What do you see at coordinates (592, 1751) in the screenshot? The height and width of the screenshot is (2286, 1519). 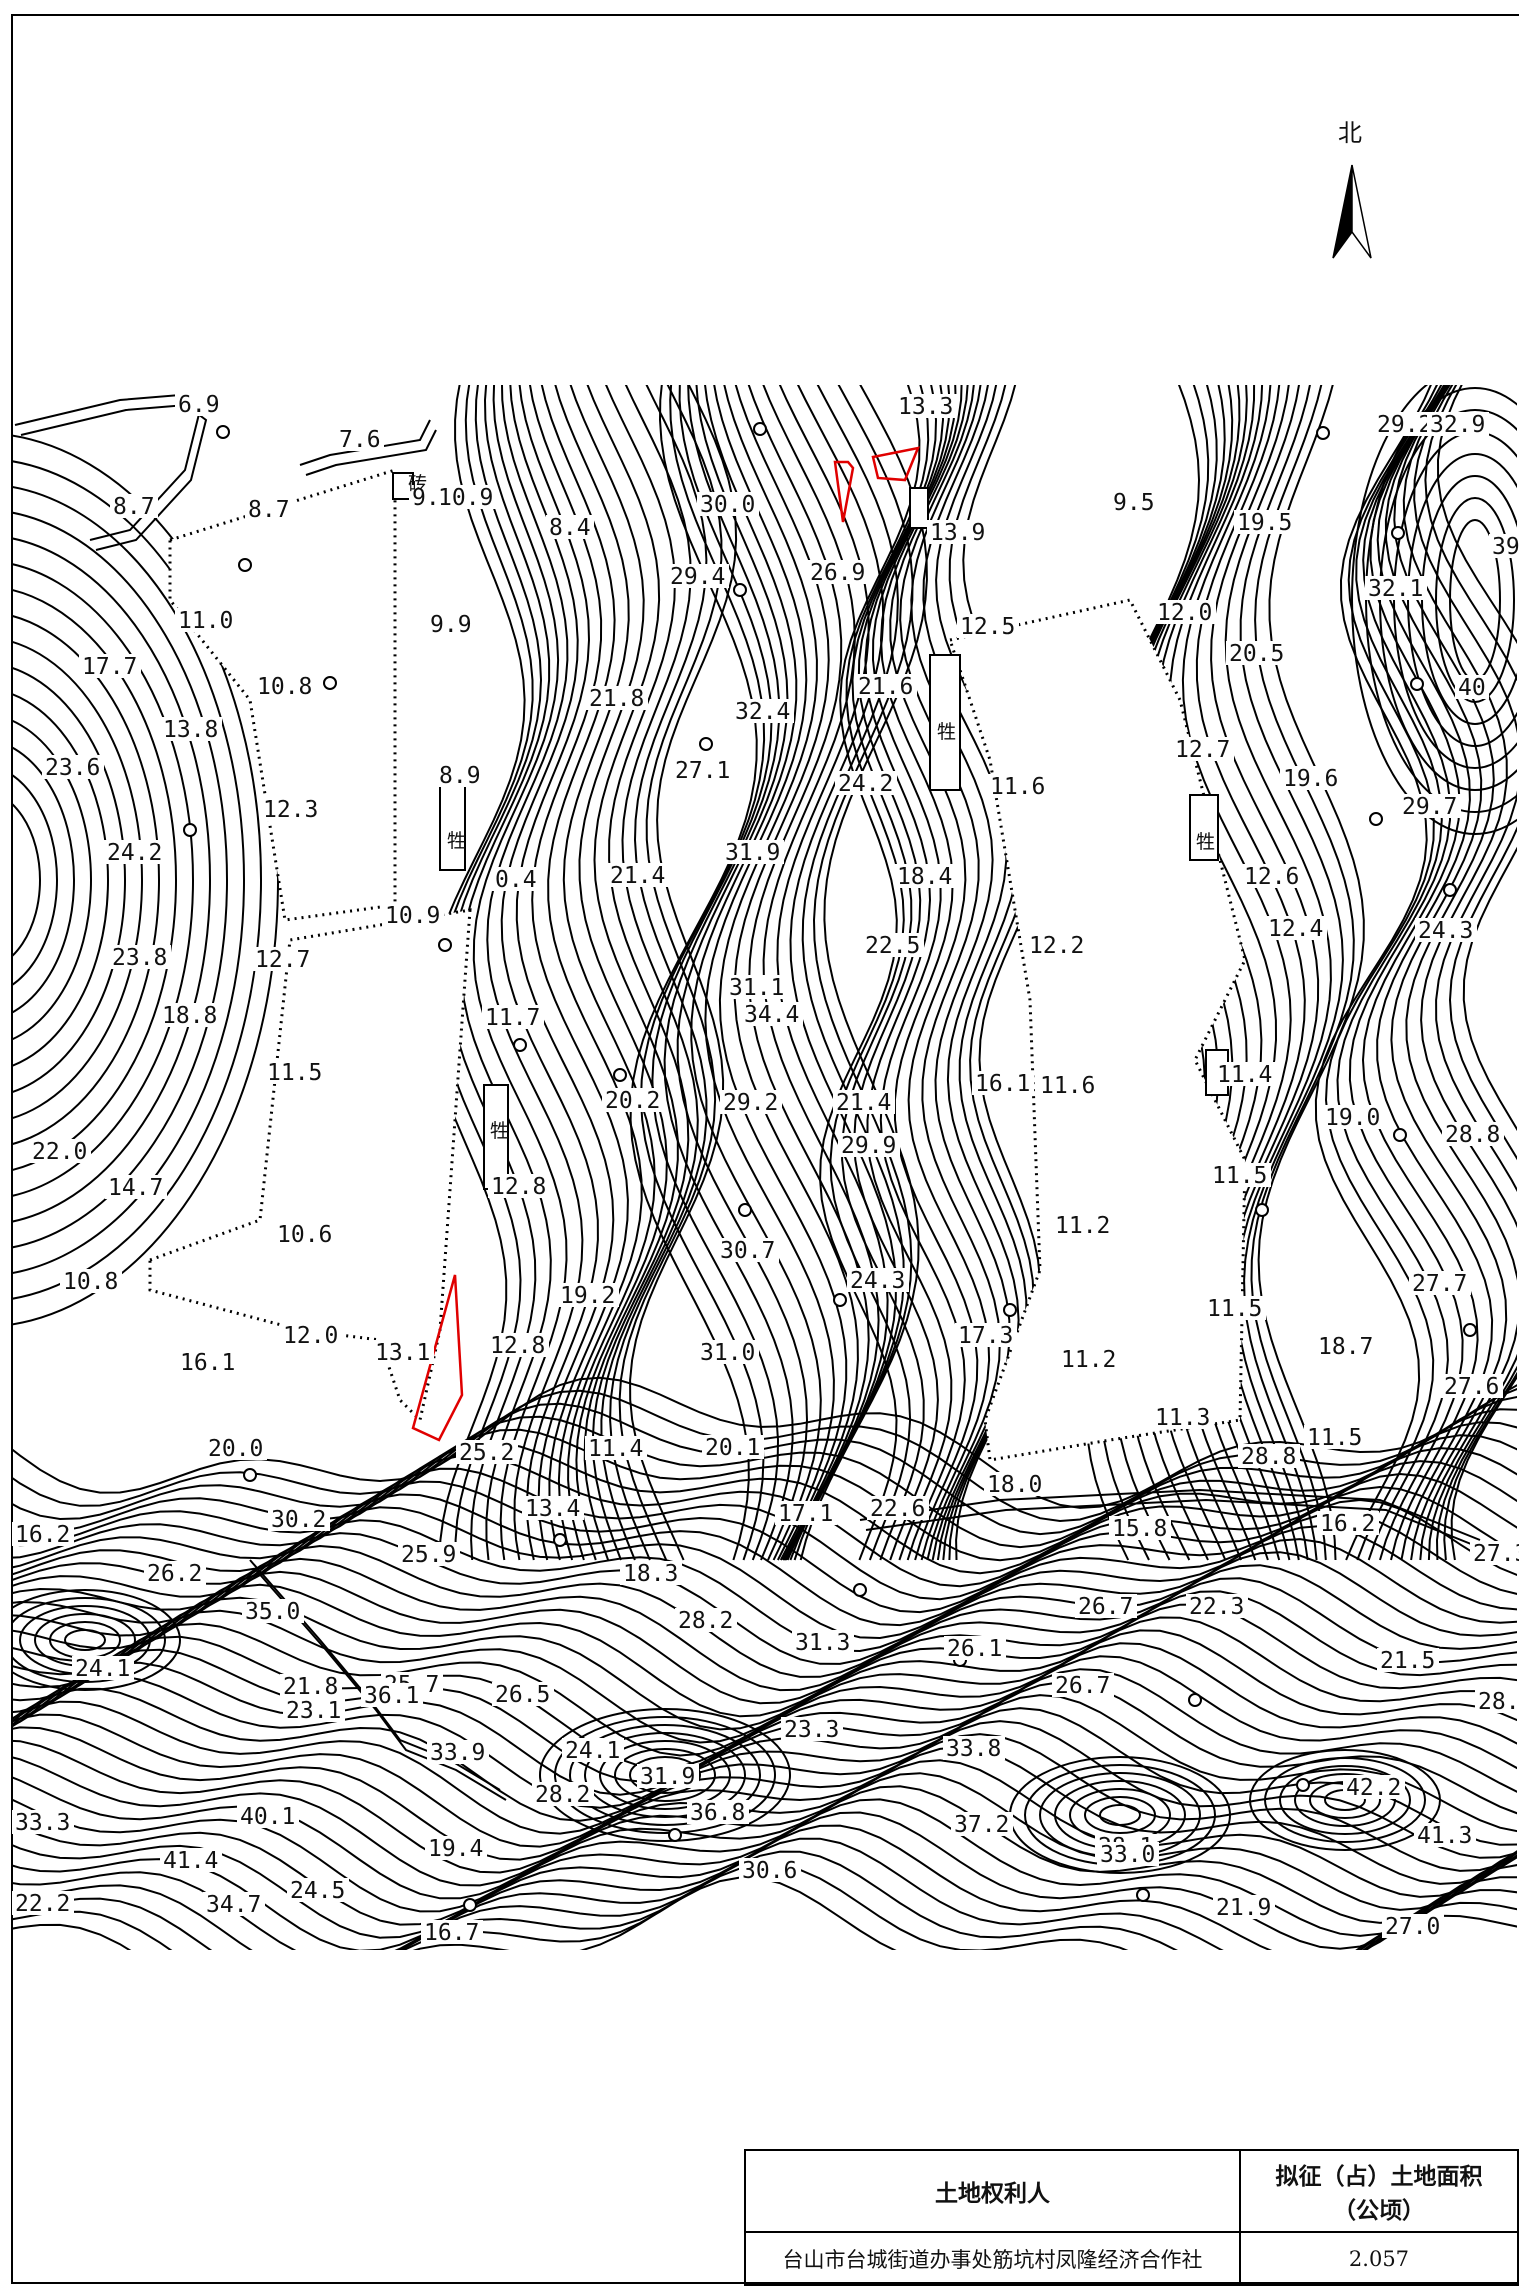 I see `elevation-label: 24.1` at bounding box center [592, 1751].